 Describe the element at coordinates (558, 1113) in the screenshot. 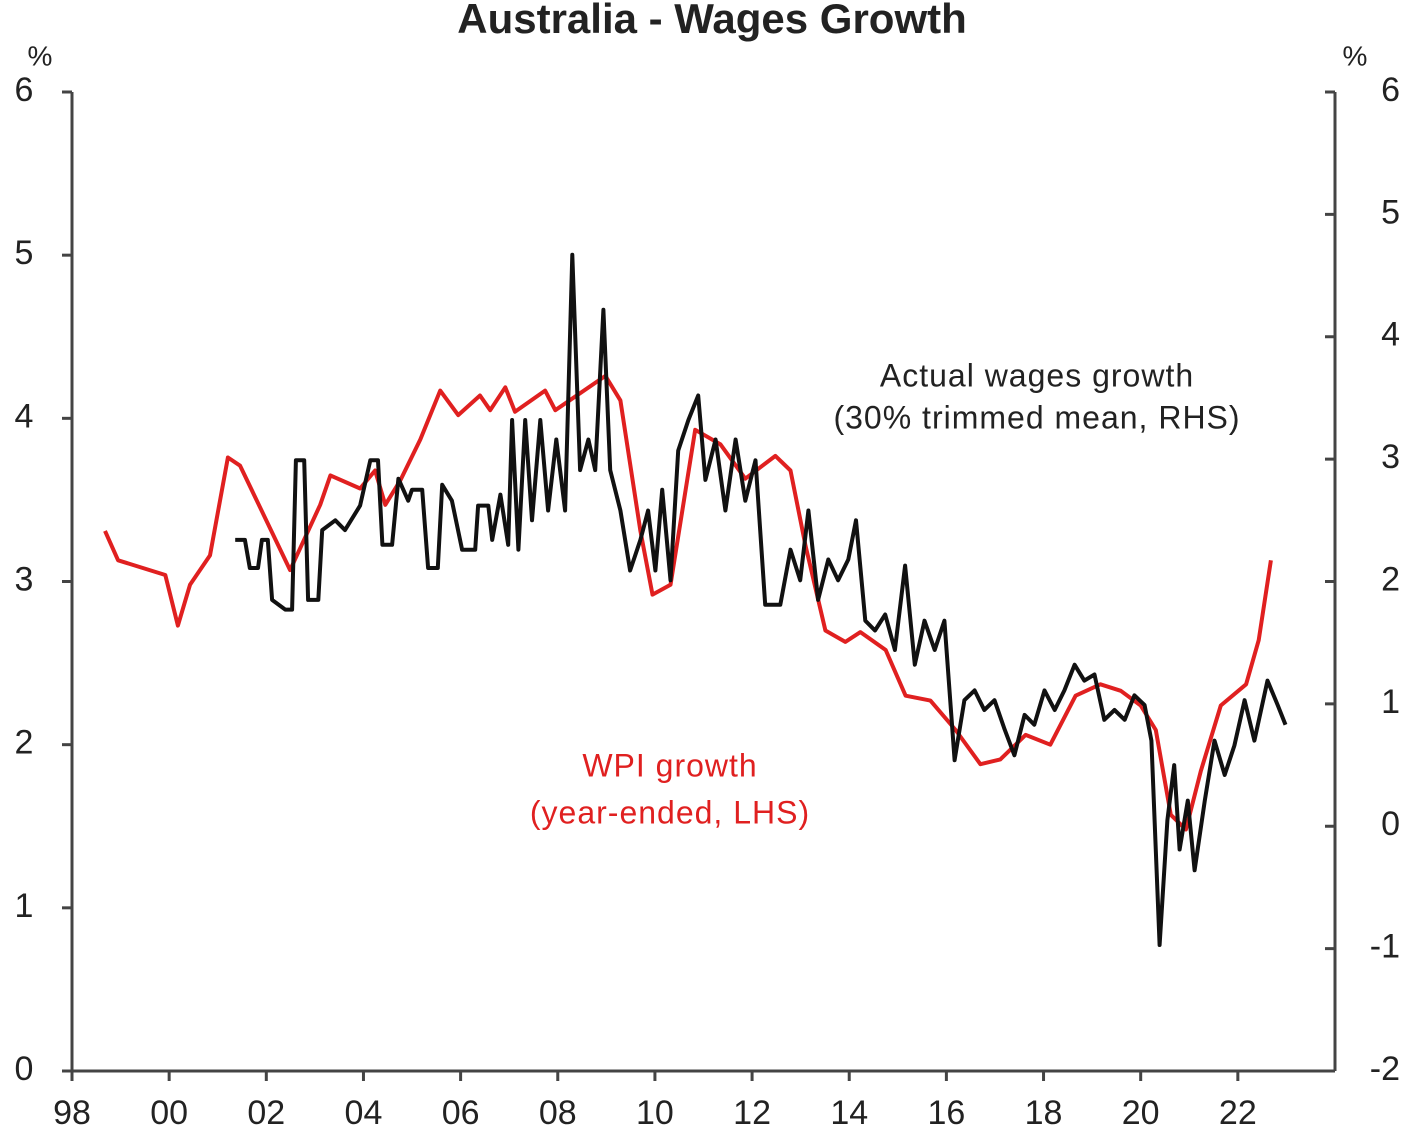

I see `x-tick-label: 08` at that location.